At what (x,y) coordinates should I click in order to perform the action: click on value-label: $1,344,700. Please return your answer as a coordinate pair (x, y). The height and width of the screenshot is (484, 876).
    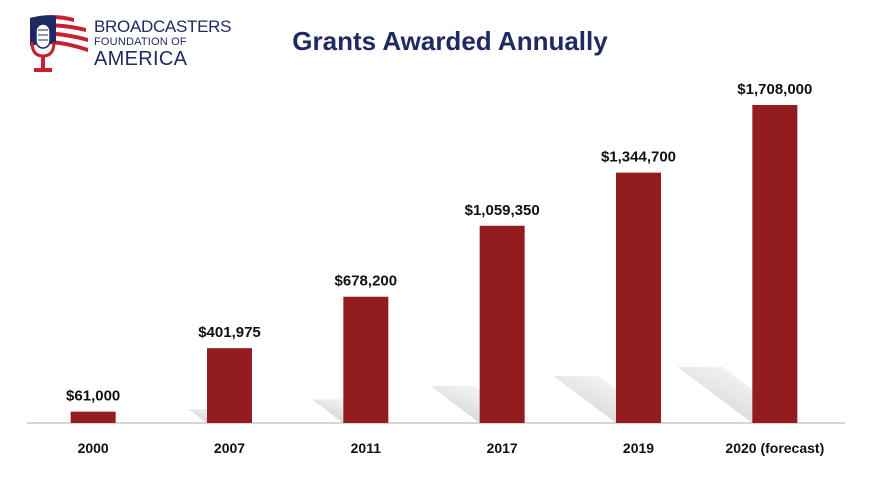
    Looking at the image, I should click on (638, 157).